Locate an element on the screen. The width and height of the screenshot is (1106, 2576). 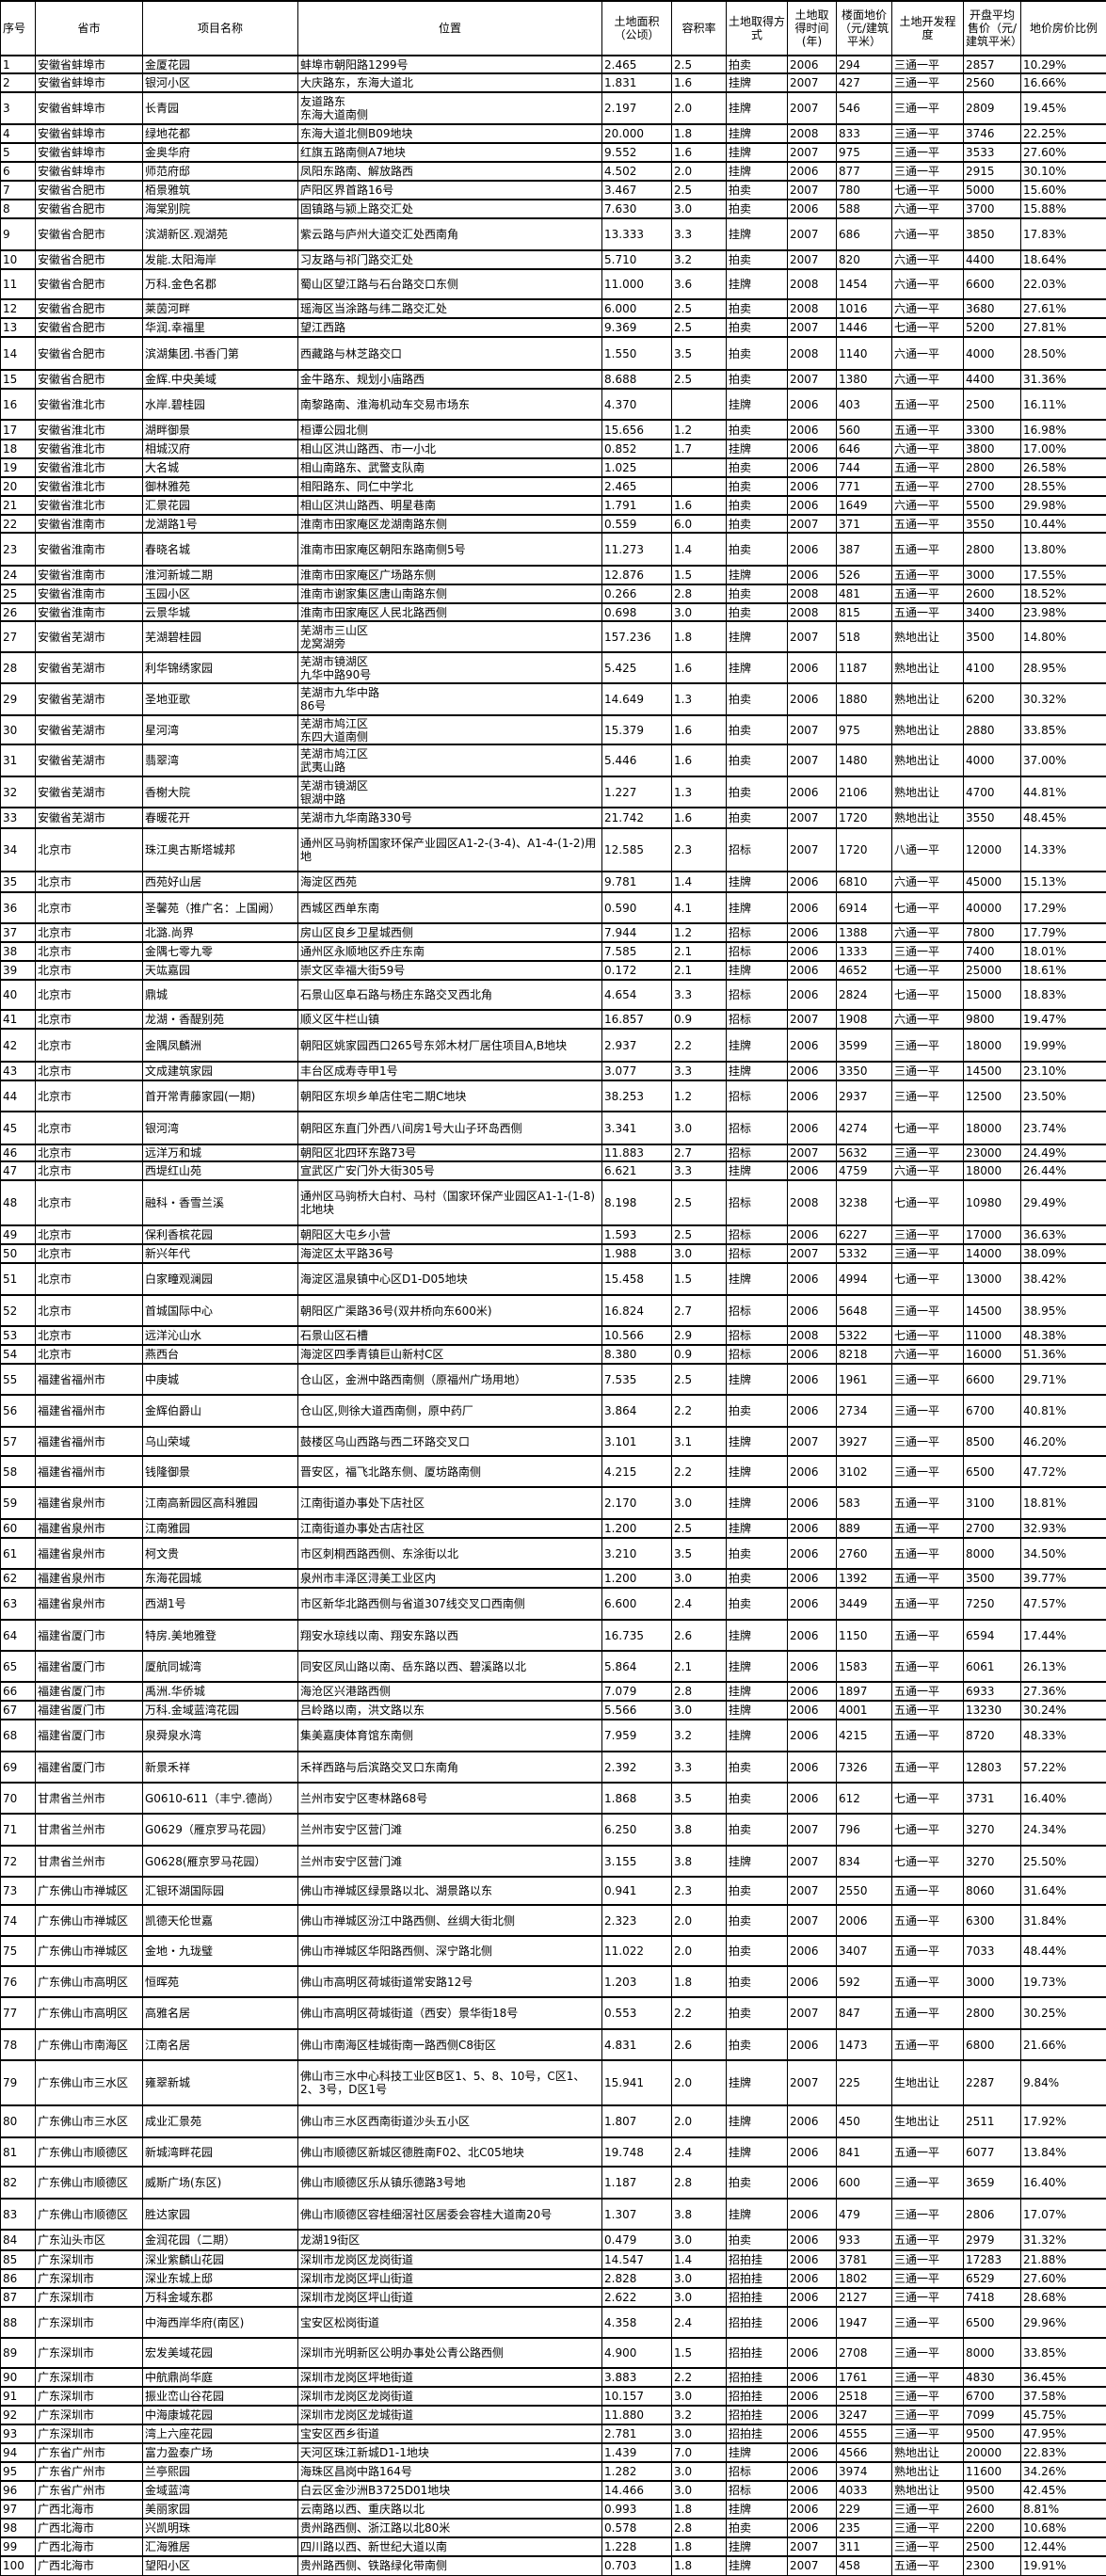
cell-floor-price: 2550 is located at coordinates (864, 1891).